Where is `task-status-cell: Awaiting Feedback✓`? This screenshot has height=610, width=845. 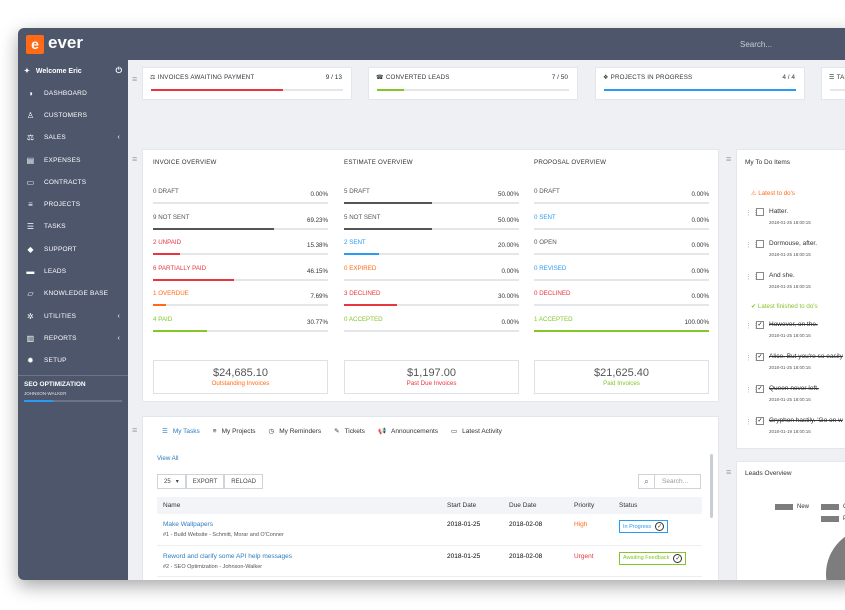
task-status-cell: Awaiting Feedback✓ is located at coordinates (657, 561).